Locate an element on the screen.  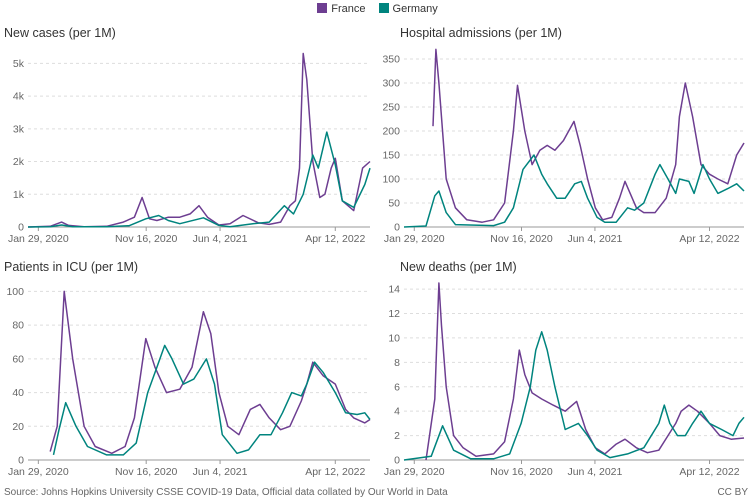
patients-icu-y-tick-label-1: 20 is located at coordinates (18, 427).